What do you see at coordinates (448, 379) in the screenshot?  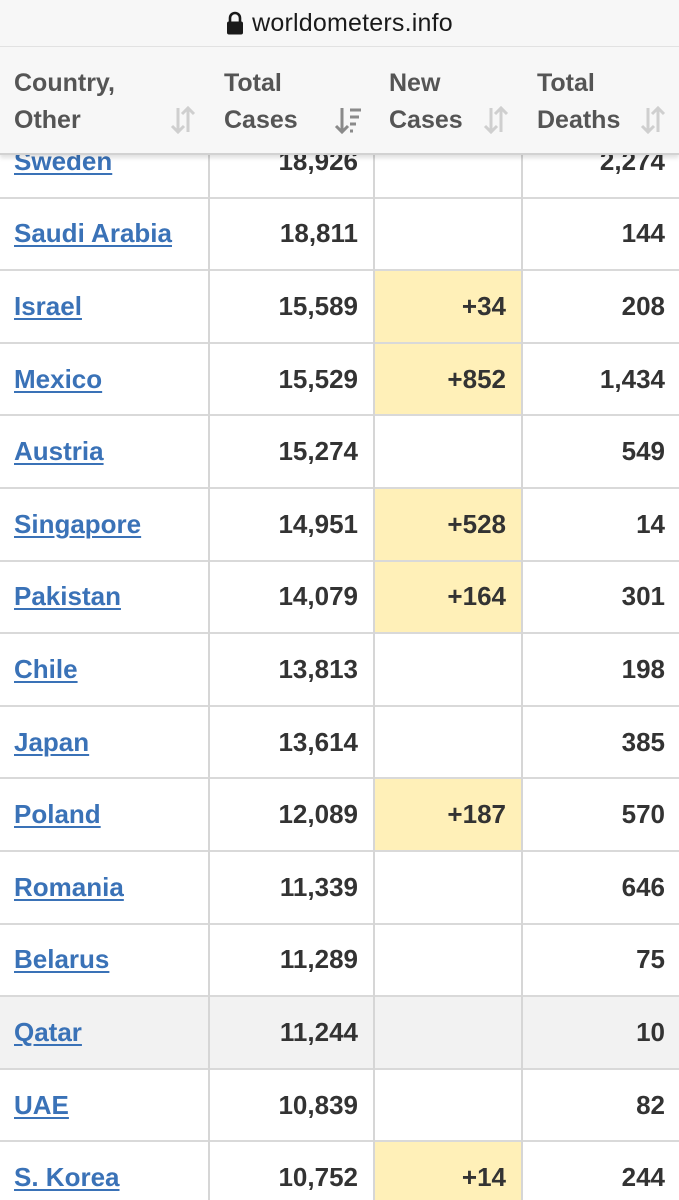 I see `new-cases-cell: +852` at bounding box center [448, 379].